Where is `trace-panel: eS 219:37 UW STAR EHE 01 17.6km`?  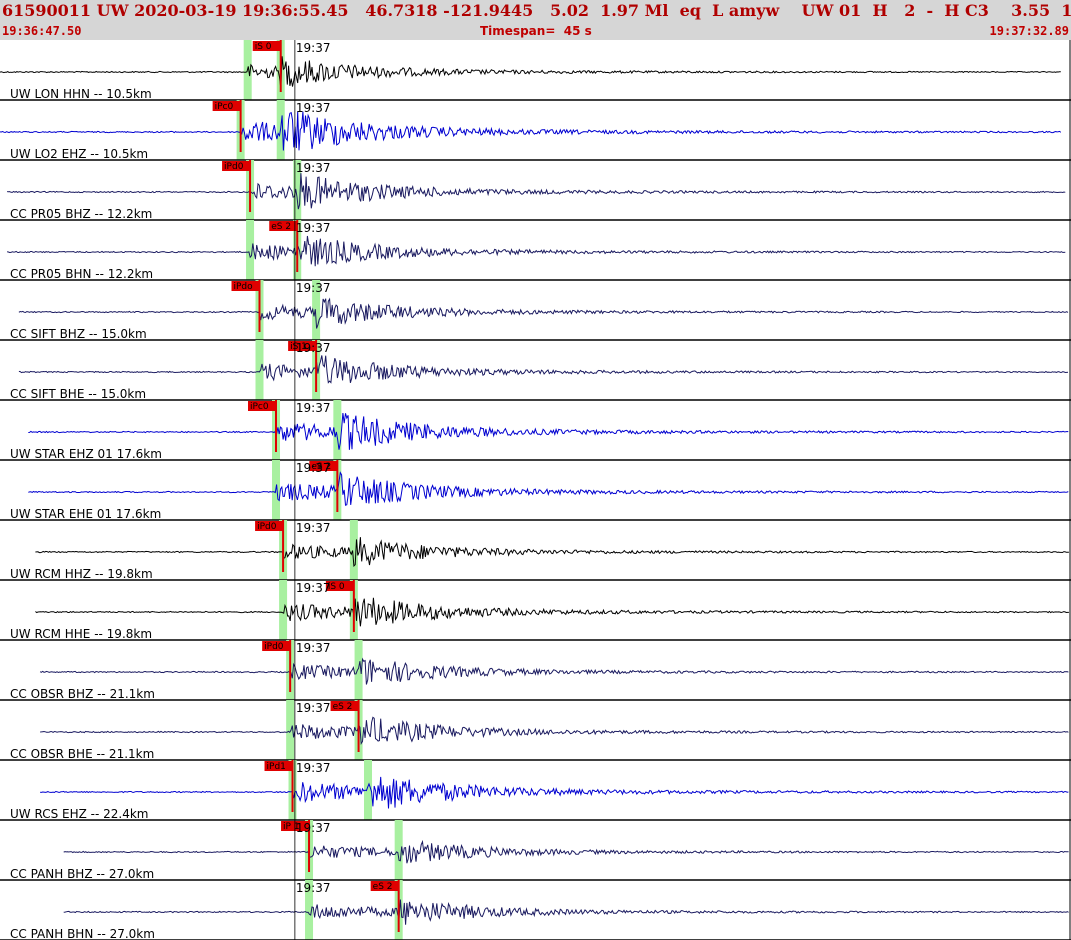
trace-panel: eS 219:37 UW STAR EHE 01 17.6km is located at coordinates (535, 490).